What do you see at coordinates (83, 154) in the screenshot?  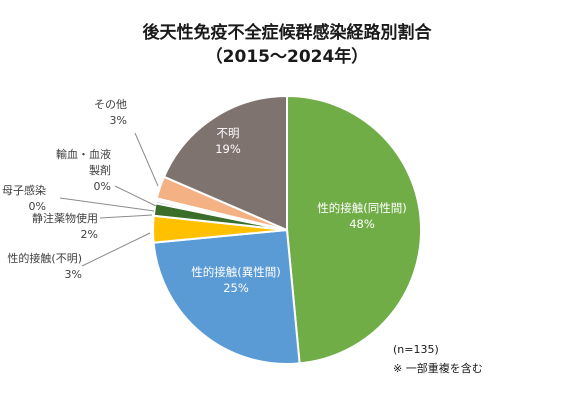 I see `slice-name-label-6: 輸血・血液` at bounding box center [83, 154].